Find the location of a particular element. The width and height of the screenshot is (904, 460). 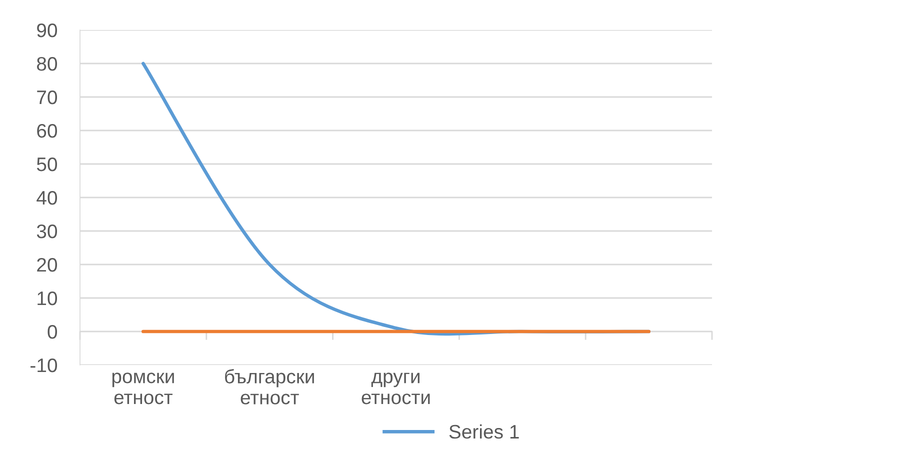

y-tick-label: 0 is located at coordinates (53, 331).